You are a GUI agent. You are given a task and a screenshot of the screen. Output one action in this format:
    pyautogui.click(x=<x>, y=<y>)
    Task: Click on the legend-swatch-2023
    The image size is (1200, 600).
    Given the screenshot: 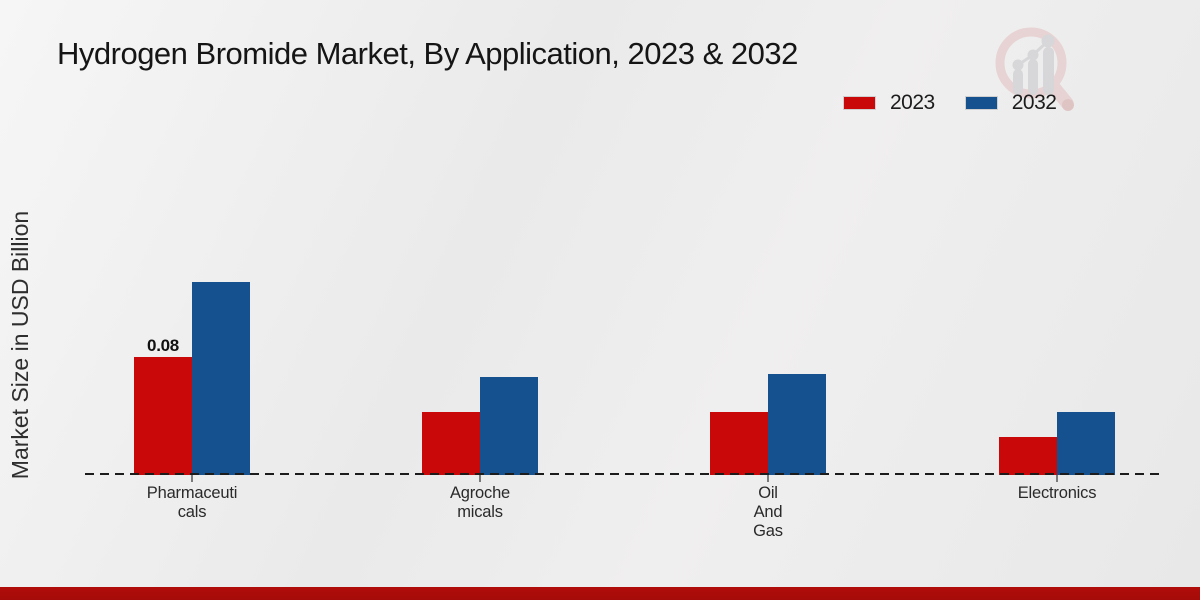 What is the action you would take?
    pyautogui.click(x=859, y=103)
    